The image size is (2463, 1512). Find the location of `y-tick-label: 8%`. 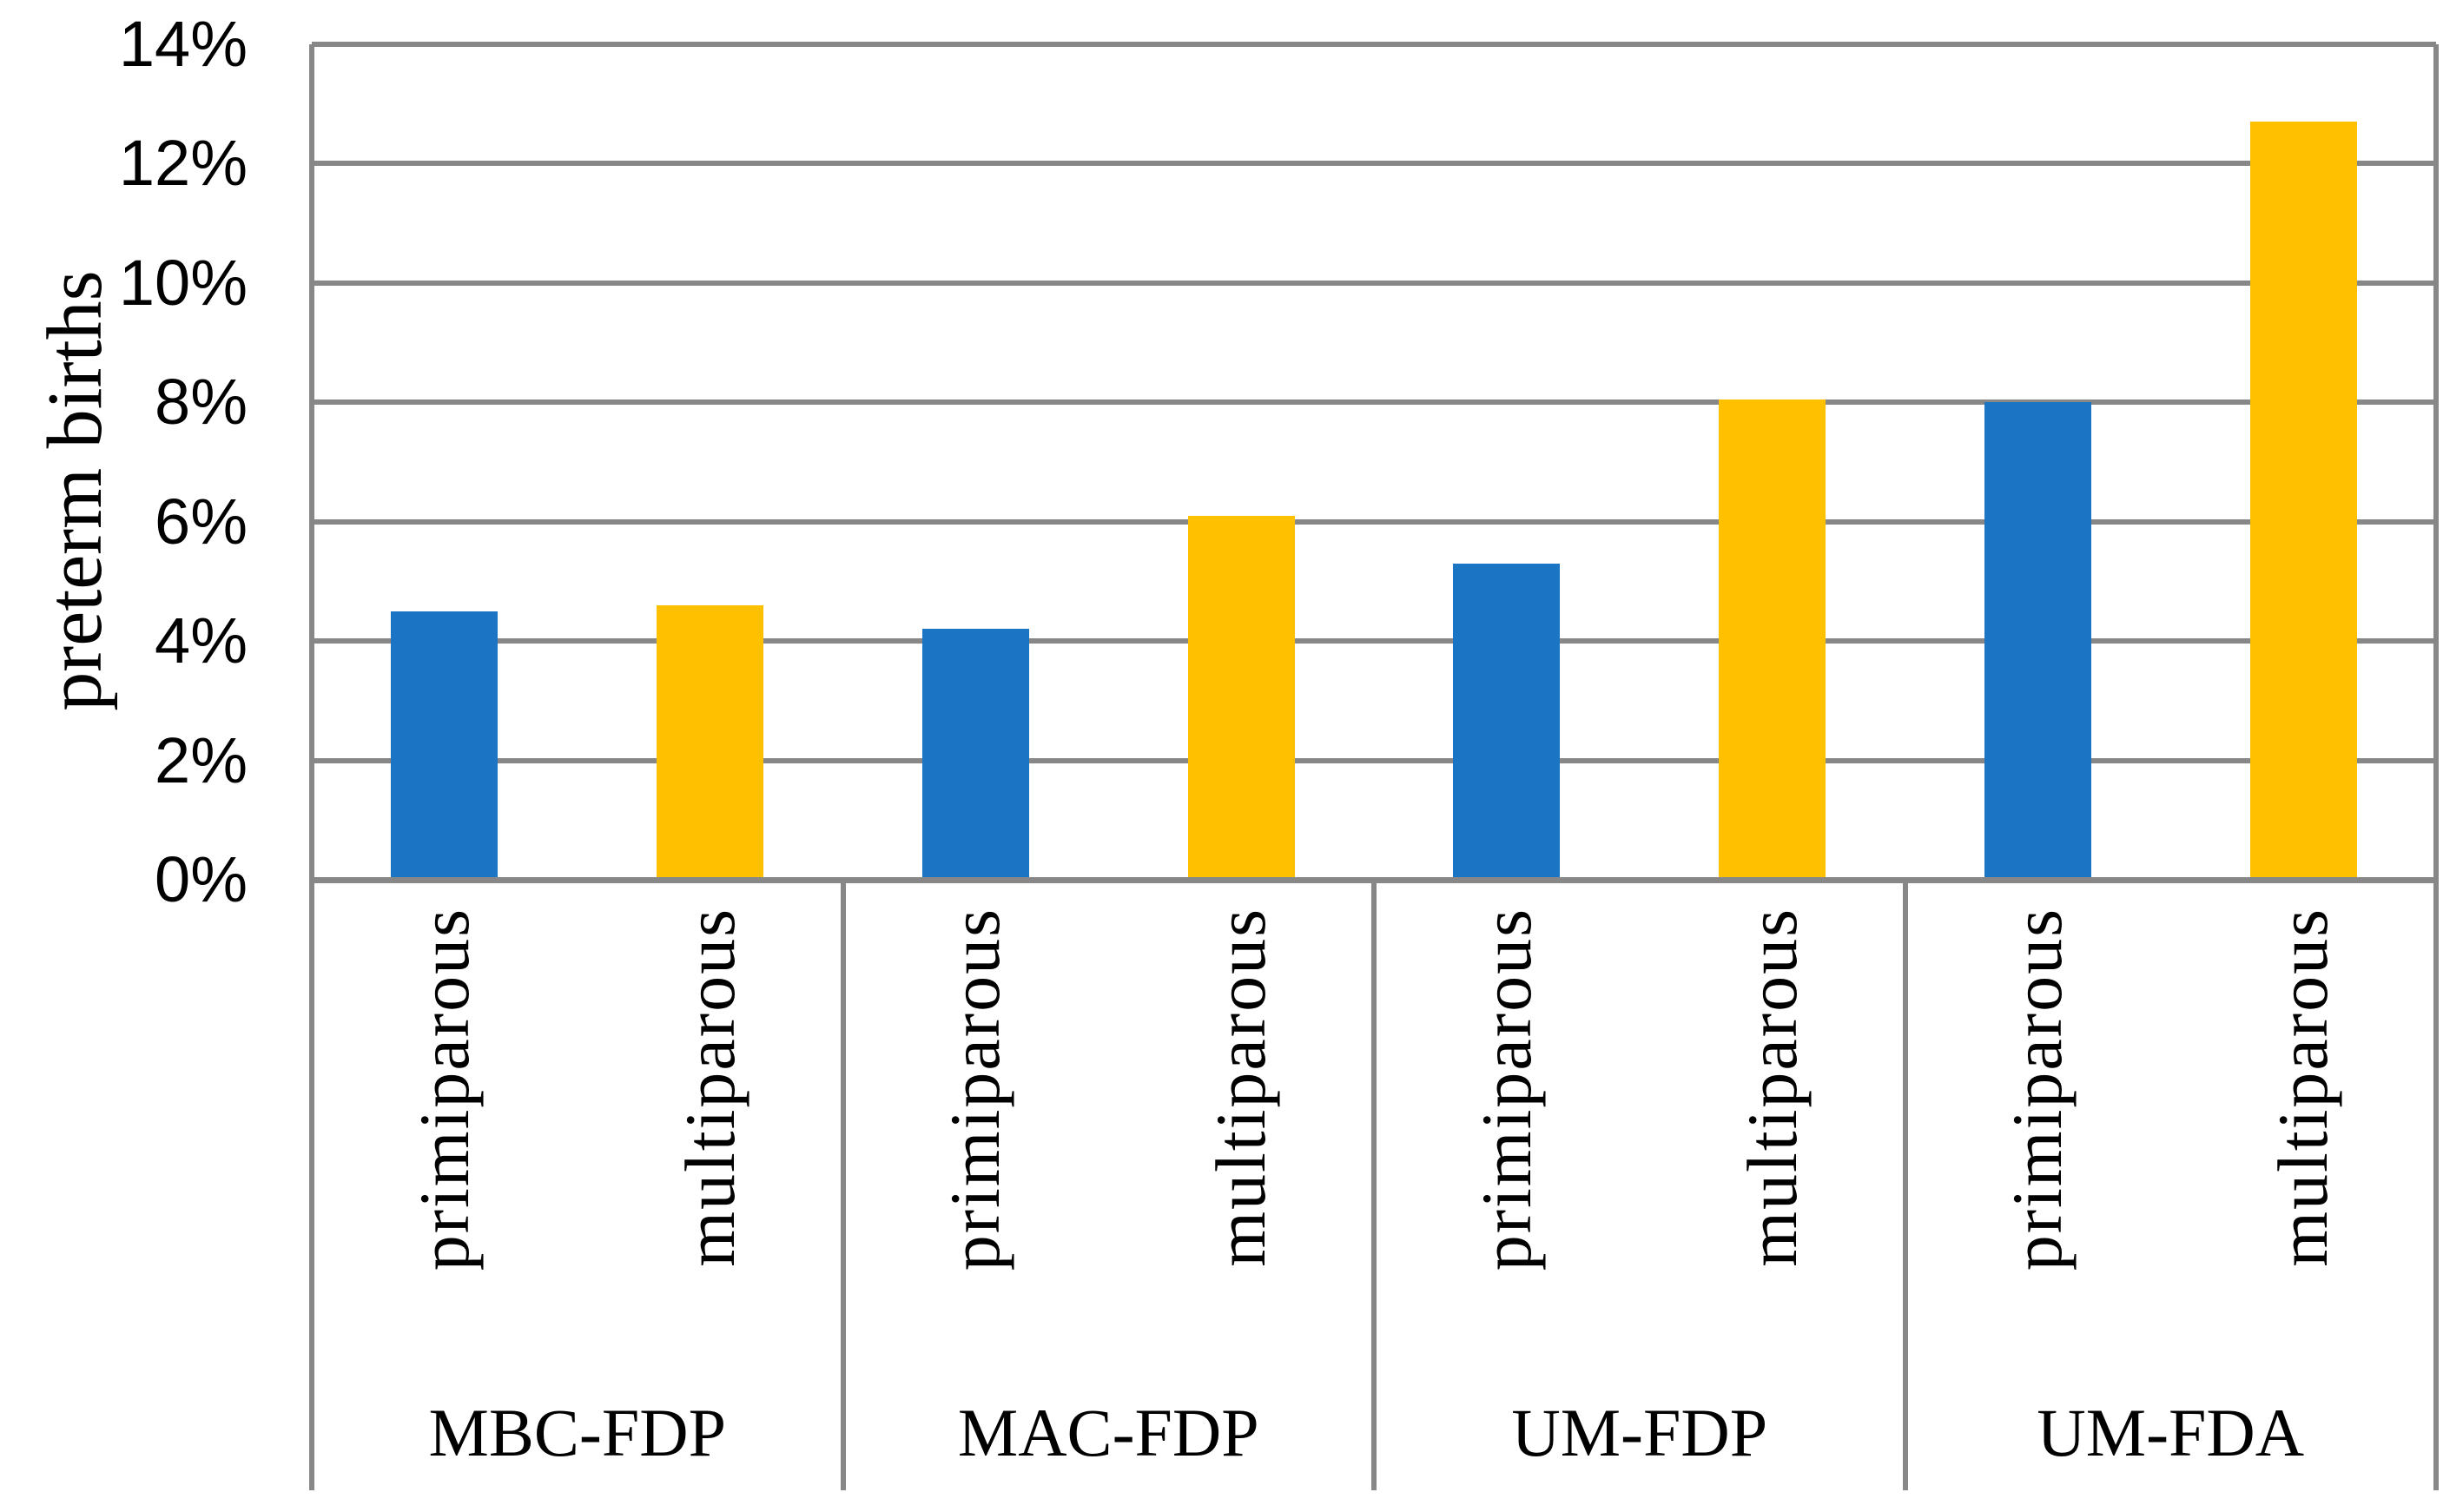

y-tick-label: 8% is located at coordinates (201, 402).